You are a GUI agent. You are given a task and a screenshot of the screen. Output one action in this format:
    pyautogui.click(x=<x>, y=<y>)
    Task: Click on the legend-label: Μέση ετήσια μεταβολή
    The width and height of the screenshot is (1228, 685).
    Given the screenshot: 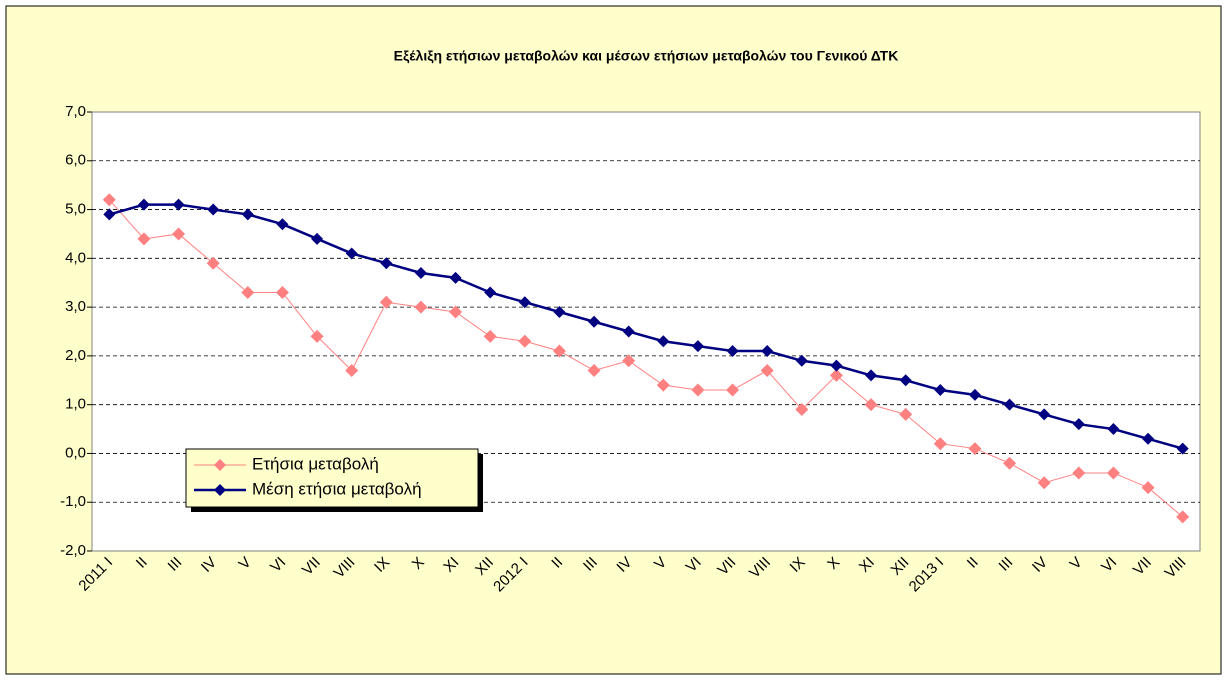 What is the action you would take?
    pyautogui.click(x=337, y=488)
    